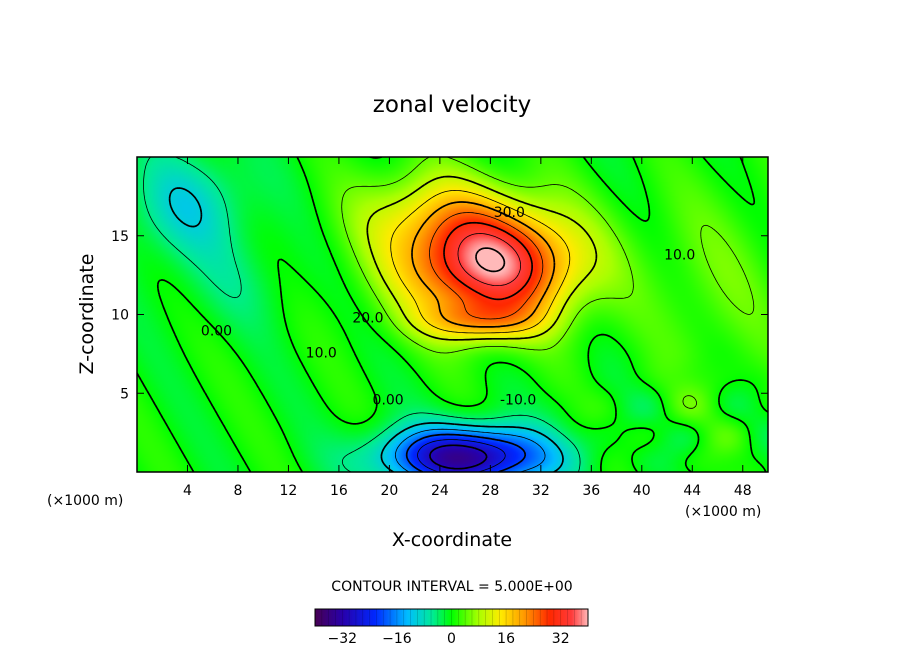  Describe the element at coordinates (561, 639) in the screenshot. I see `colorbar-tick-label: 32` at that location.